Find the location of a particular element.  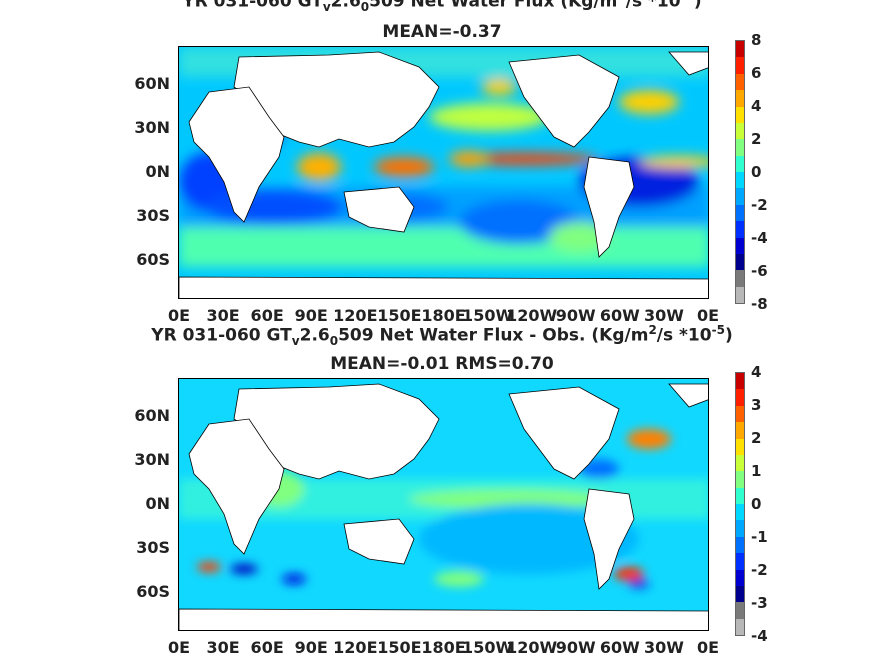

colorbar-tick-label: -1 is located at coordinates (759, 537).